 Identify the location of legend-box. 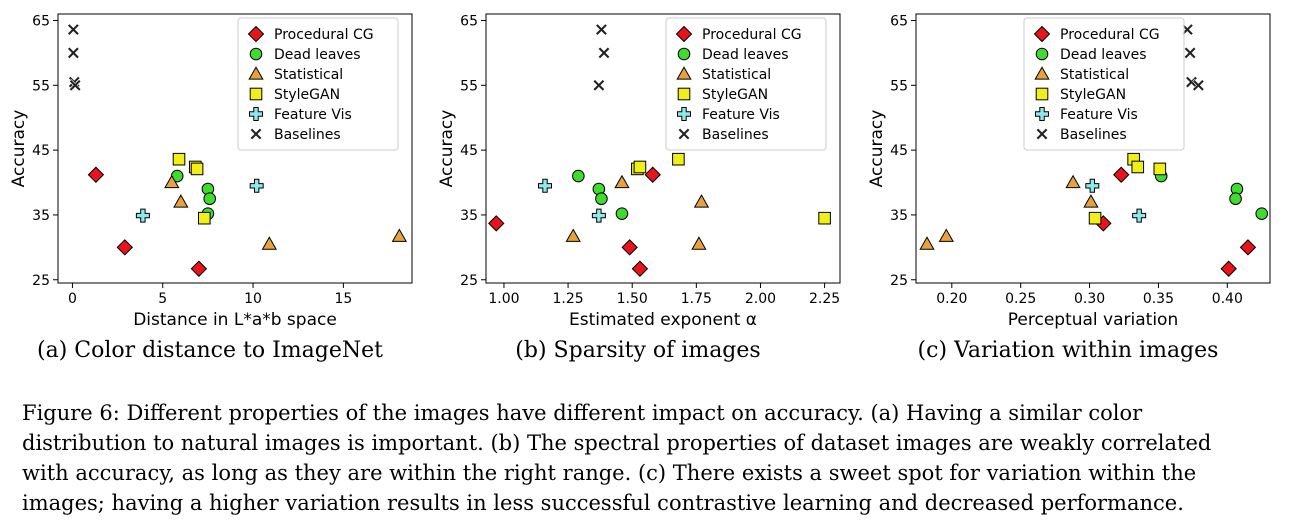
(746, 84).